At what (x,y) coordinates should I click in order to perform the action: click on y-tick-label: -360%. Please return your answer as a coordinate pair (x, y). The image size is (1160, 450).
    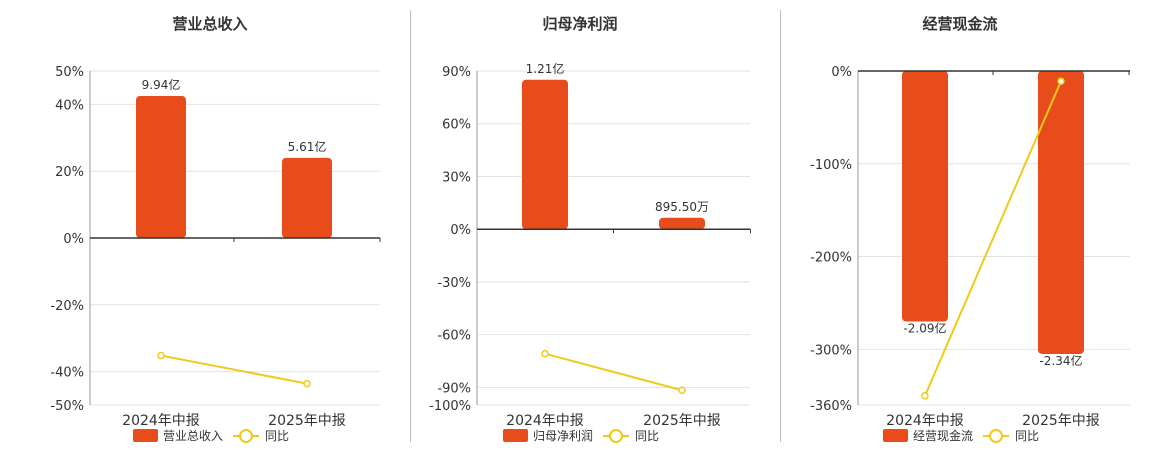
    Looking at the image, I should click on (831, 406).